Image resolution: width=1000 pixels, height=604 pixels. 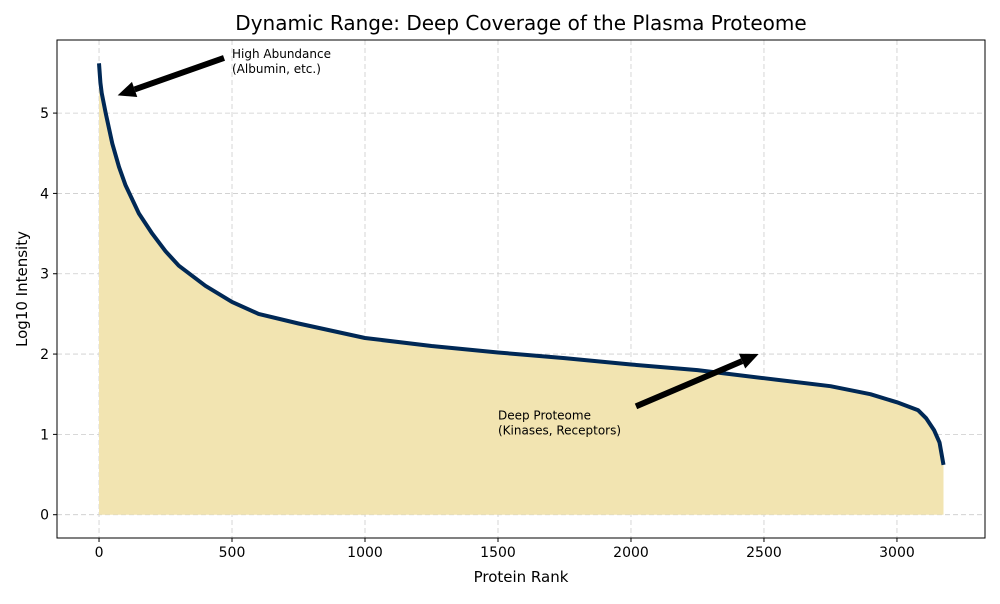 I want to click on y-tick-label: 3, so click(x=44, y=275).